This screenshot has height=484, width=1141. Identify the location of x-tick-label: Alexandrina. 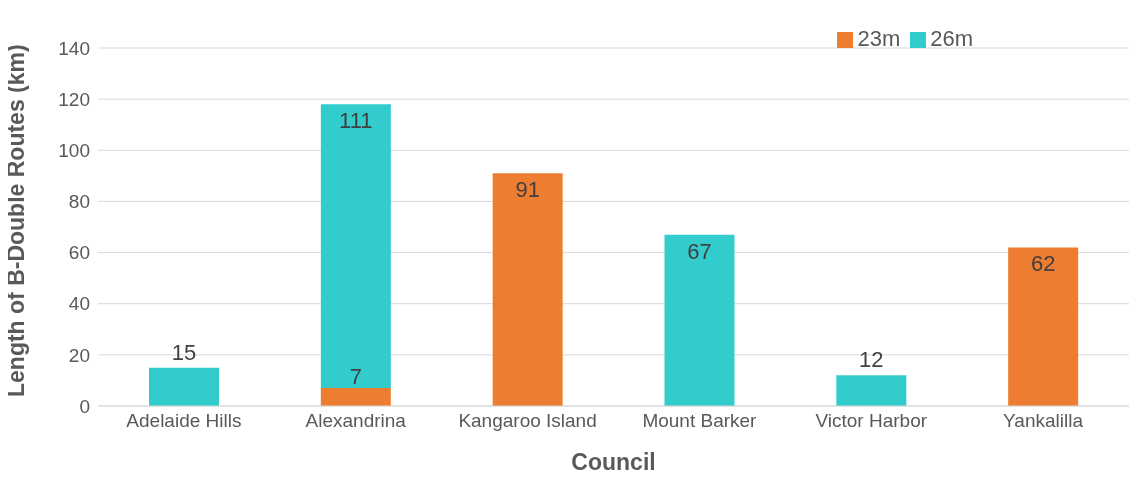
(356, 421).